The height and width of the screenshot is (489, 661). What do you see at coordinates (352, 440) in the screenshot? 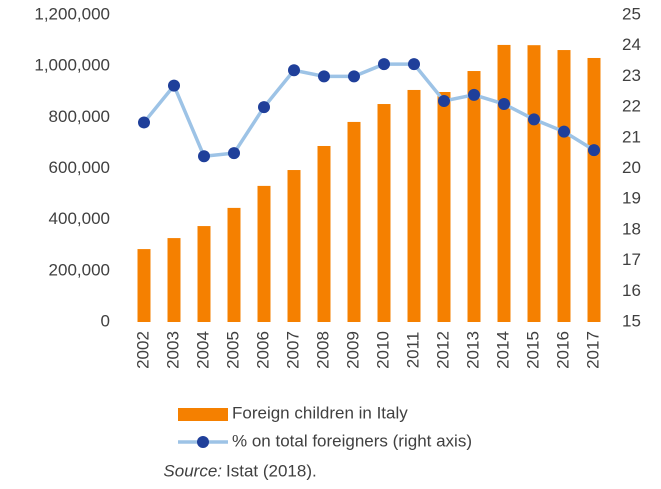
I see `legend-label: % on total foreigners (right axis)` at bounding box center [352, 440].